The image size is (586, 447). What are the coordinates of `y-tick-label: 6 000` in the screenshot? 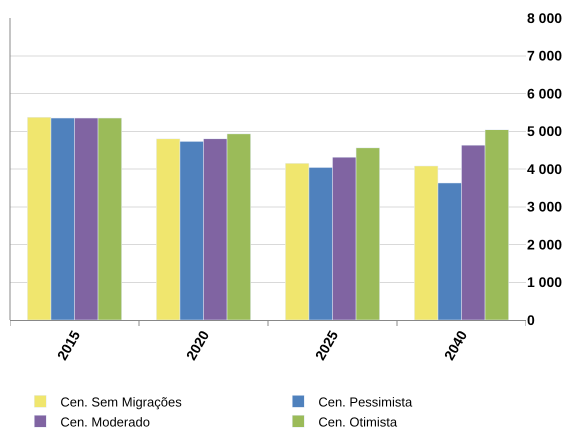 It's located at (544, 93).